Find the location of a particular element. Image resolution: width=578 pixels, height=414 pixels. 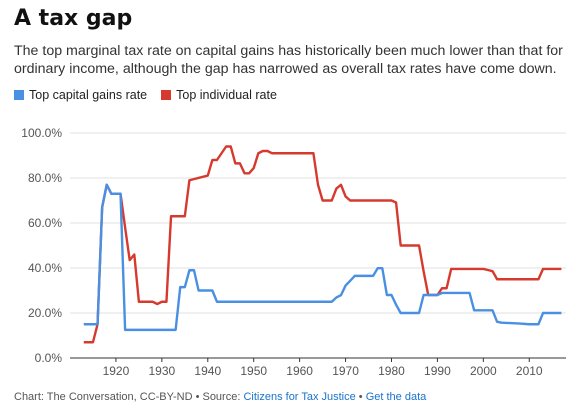

legend-item-individual: Top individual rate is located at coordinates (219, 95).